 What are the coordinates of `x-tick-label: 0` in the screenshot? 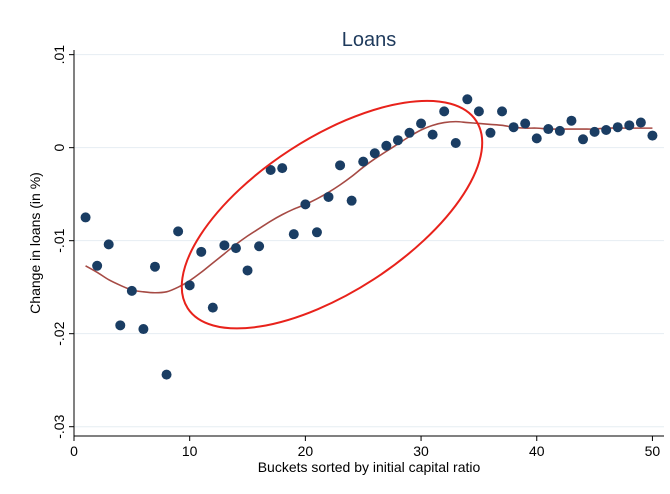 It's located at (74, 451).